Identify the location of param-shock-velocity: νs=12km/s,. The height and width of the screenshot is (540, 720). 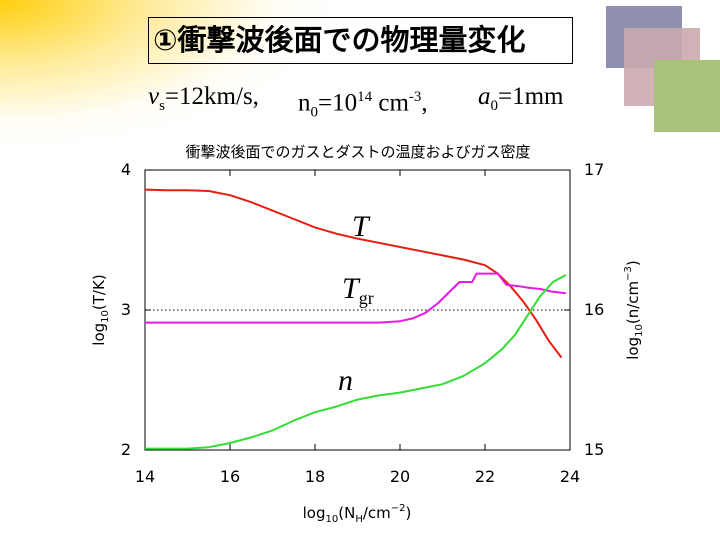
(203, 98).